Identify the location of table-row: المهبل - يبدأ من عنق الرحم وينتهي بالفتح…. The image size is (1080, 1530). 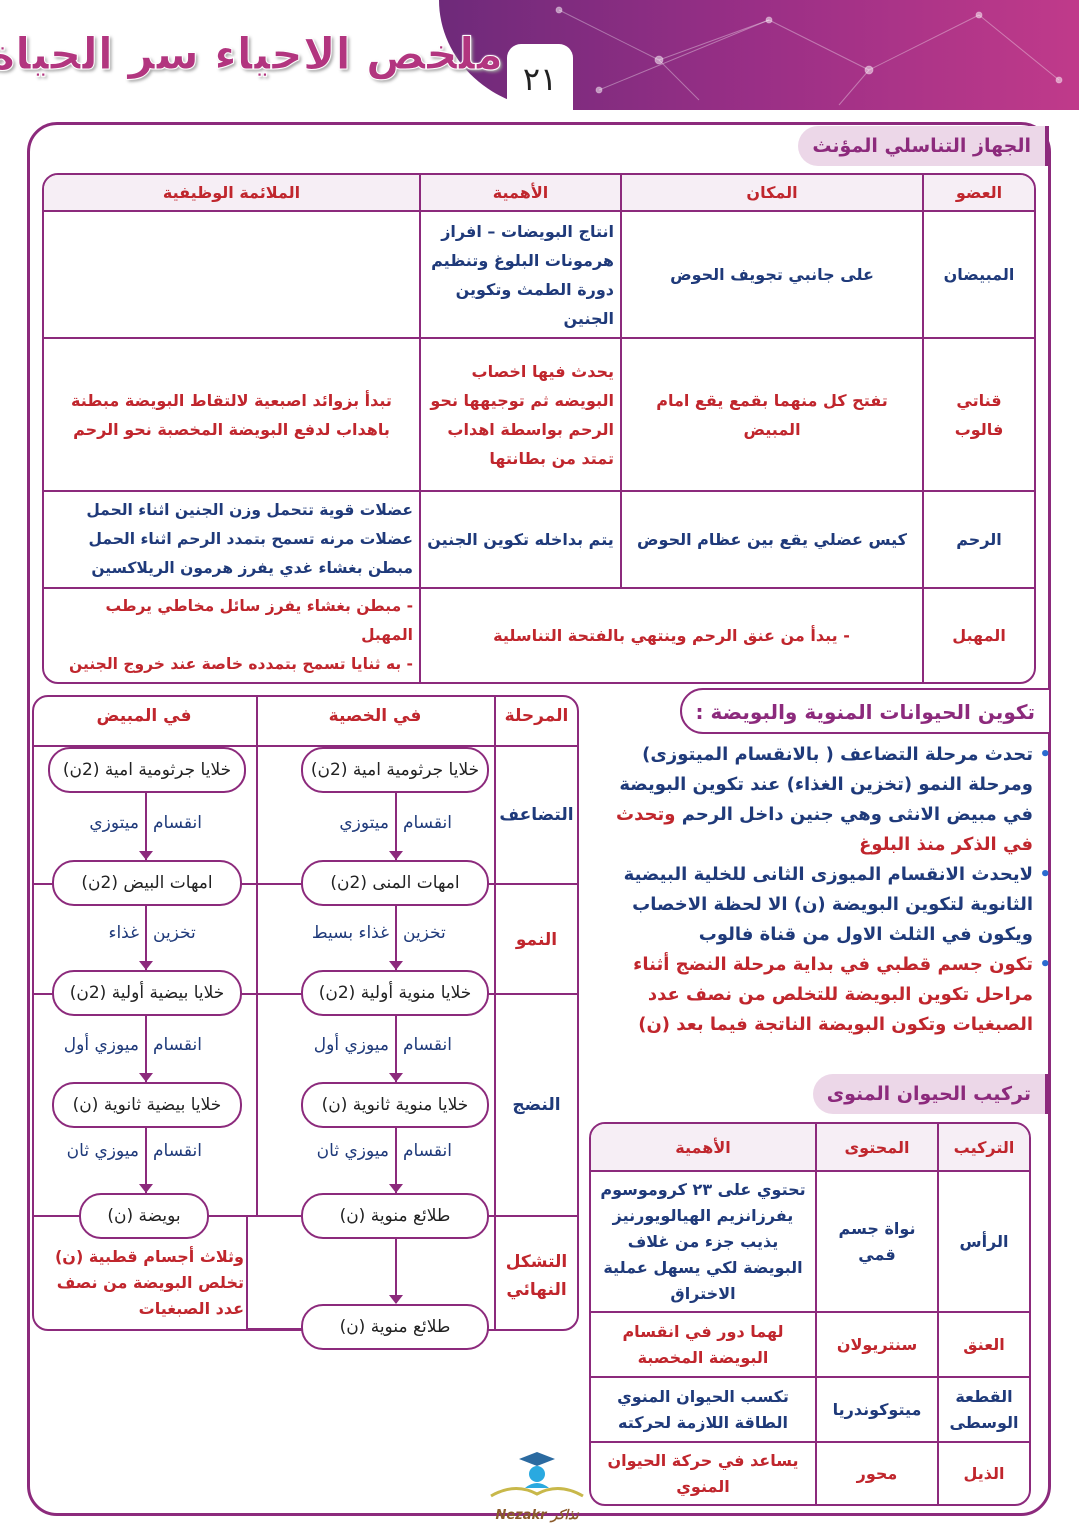
(540, 635).